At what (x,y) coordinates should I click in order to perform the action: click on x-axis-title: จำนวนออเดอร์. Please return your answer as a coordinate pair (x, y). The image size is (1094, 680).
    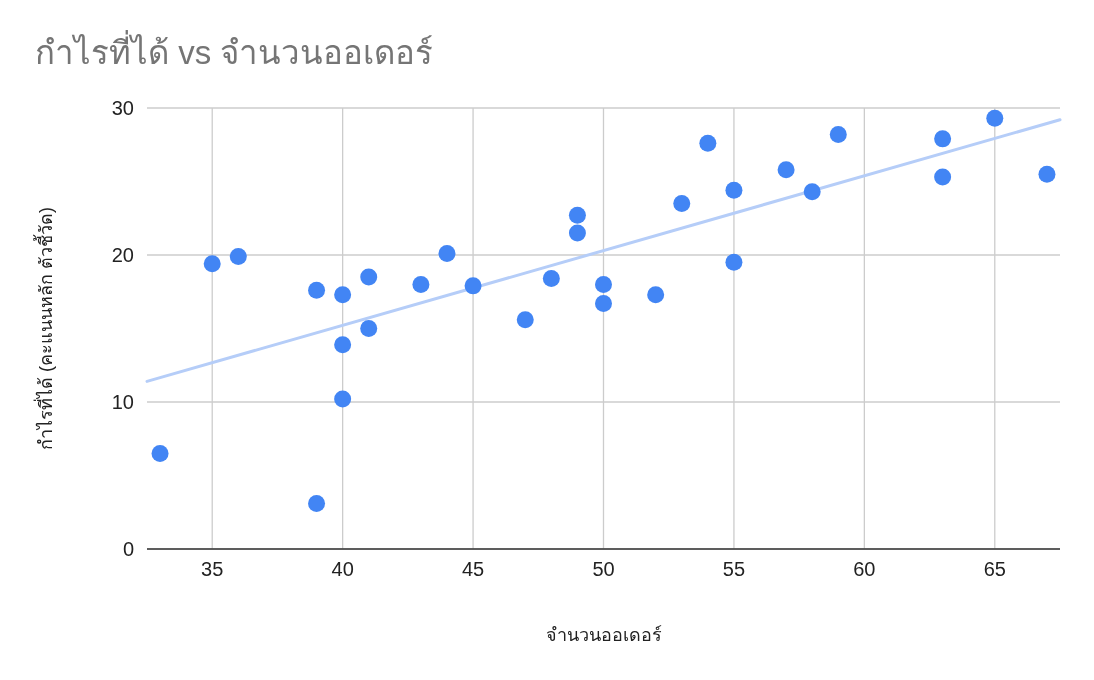
    Looking at the image, I should click on (603, 635).